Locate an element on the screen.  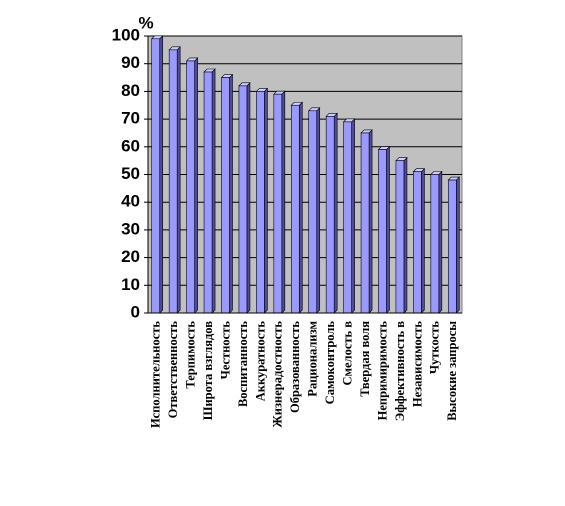
x-tick-label: Непримиримость is located at coordinates (382, 371).